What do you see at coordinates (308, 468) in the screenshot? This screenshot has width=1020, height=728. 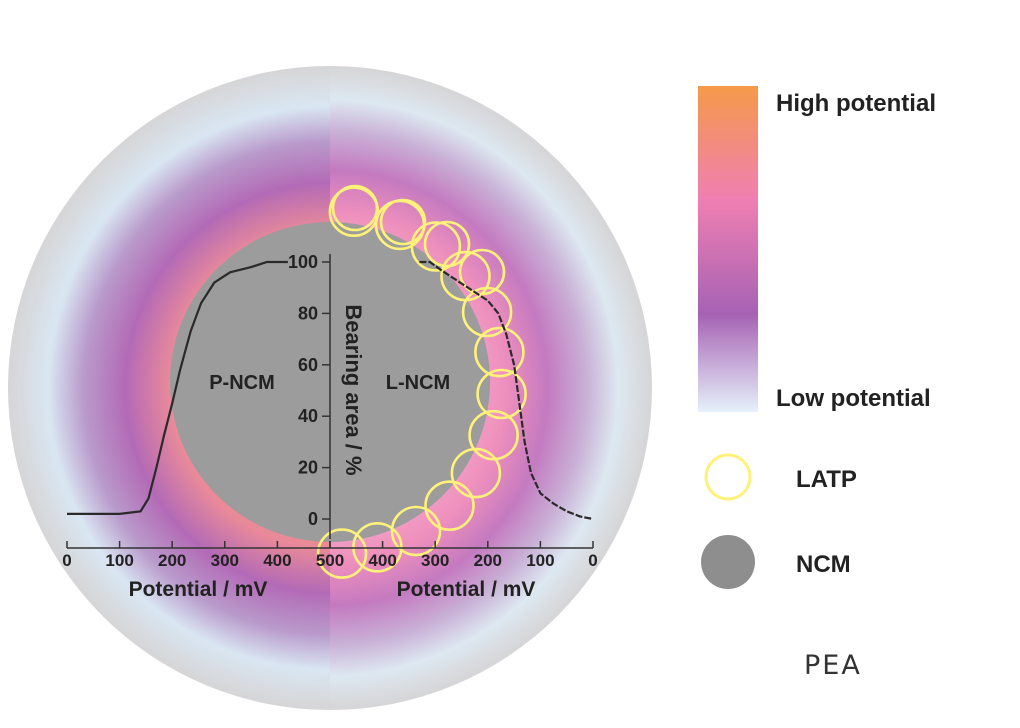 I see `y-tick-label: 20` at bounding box center [308, 468].